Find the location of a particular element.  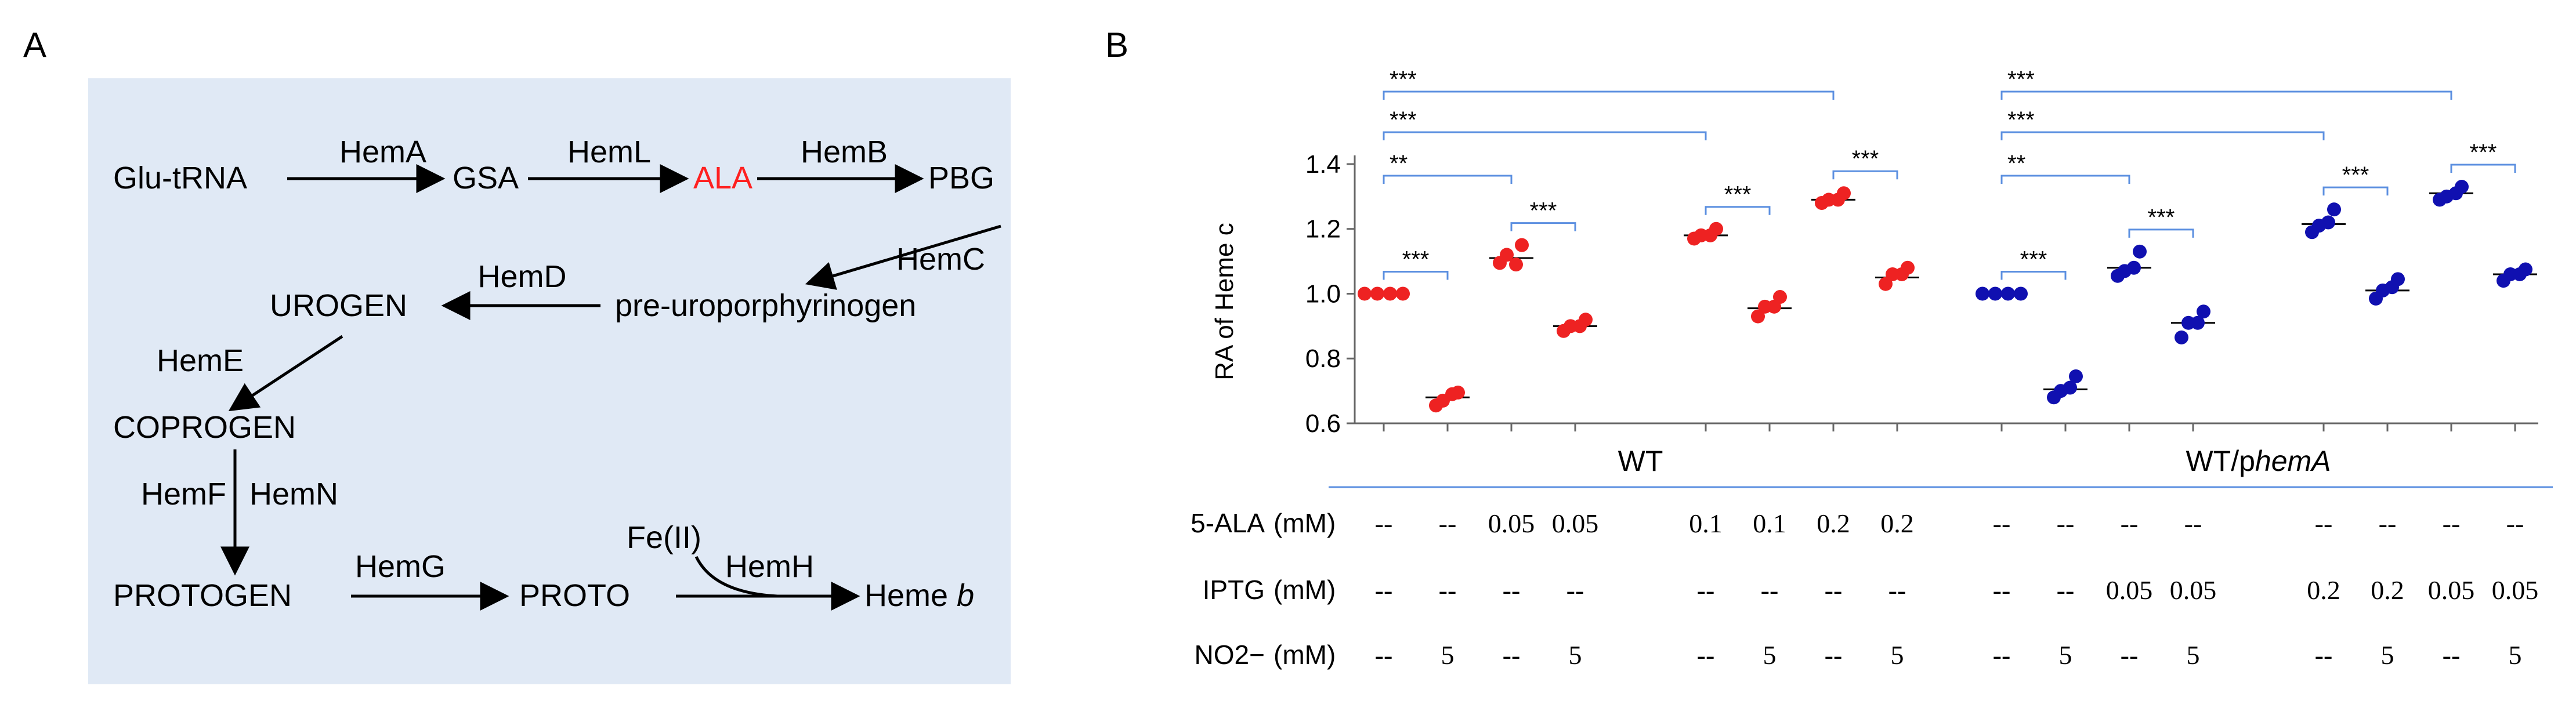

enzyme-hemC: HemC is located at coordinates (940, 259).